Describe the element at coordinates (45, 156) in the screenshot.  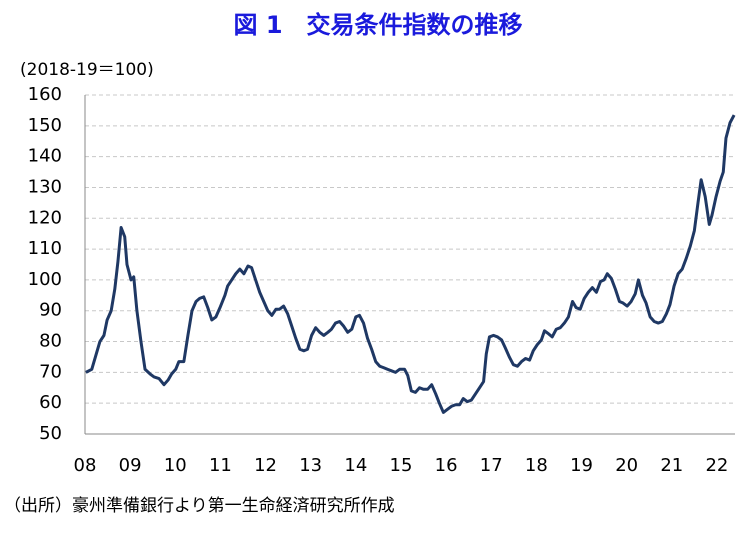
I see `y-tick-label: 140` at that location.